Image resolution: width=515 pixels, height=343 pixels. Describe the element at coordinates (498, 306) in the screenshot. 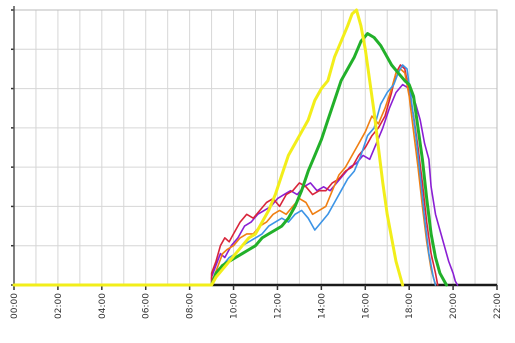

I see `x-tick-label: 22:00` at that location.